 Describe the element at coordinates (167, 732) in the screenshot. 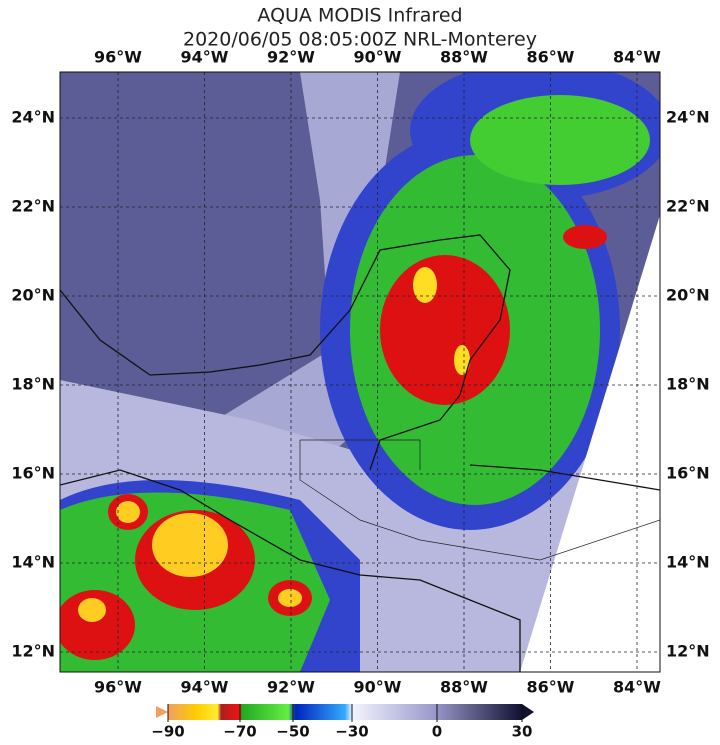

I see `colorbar-label: −90` at that location.